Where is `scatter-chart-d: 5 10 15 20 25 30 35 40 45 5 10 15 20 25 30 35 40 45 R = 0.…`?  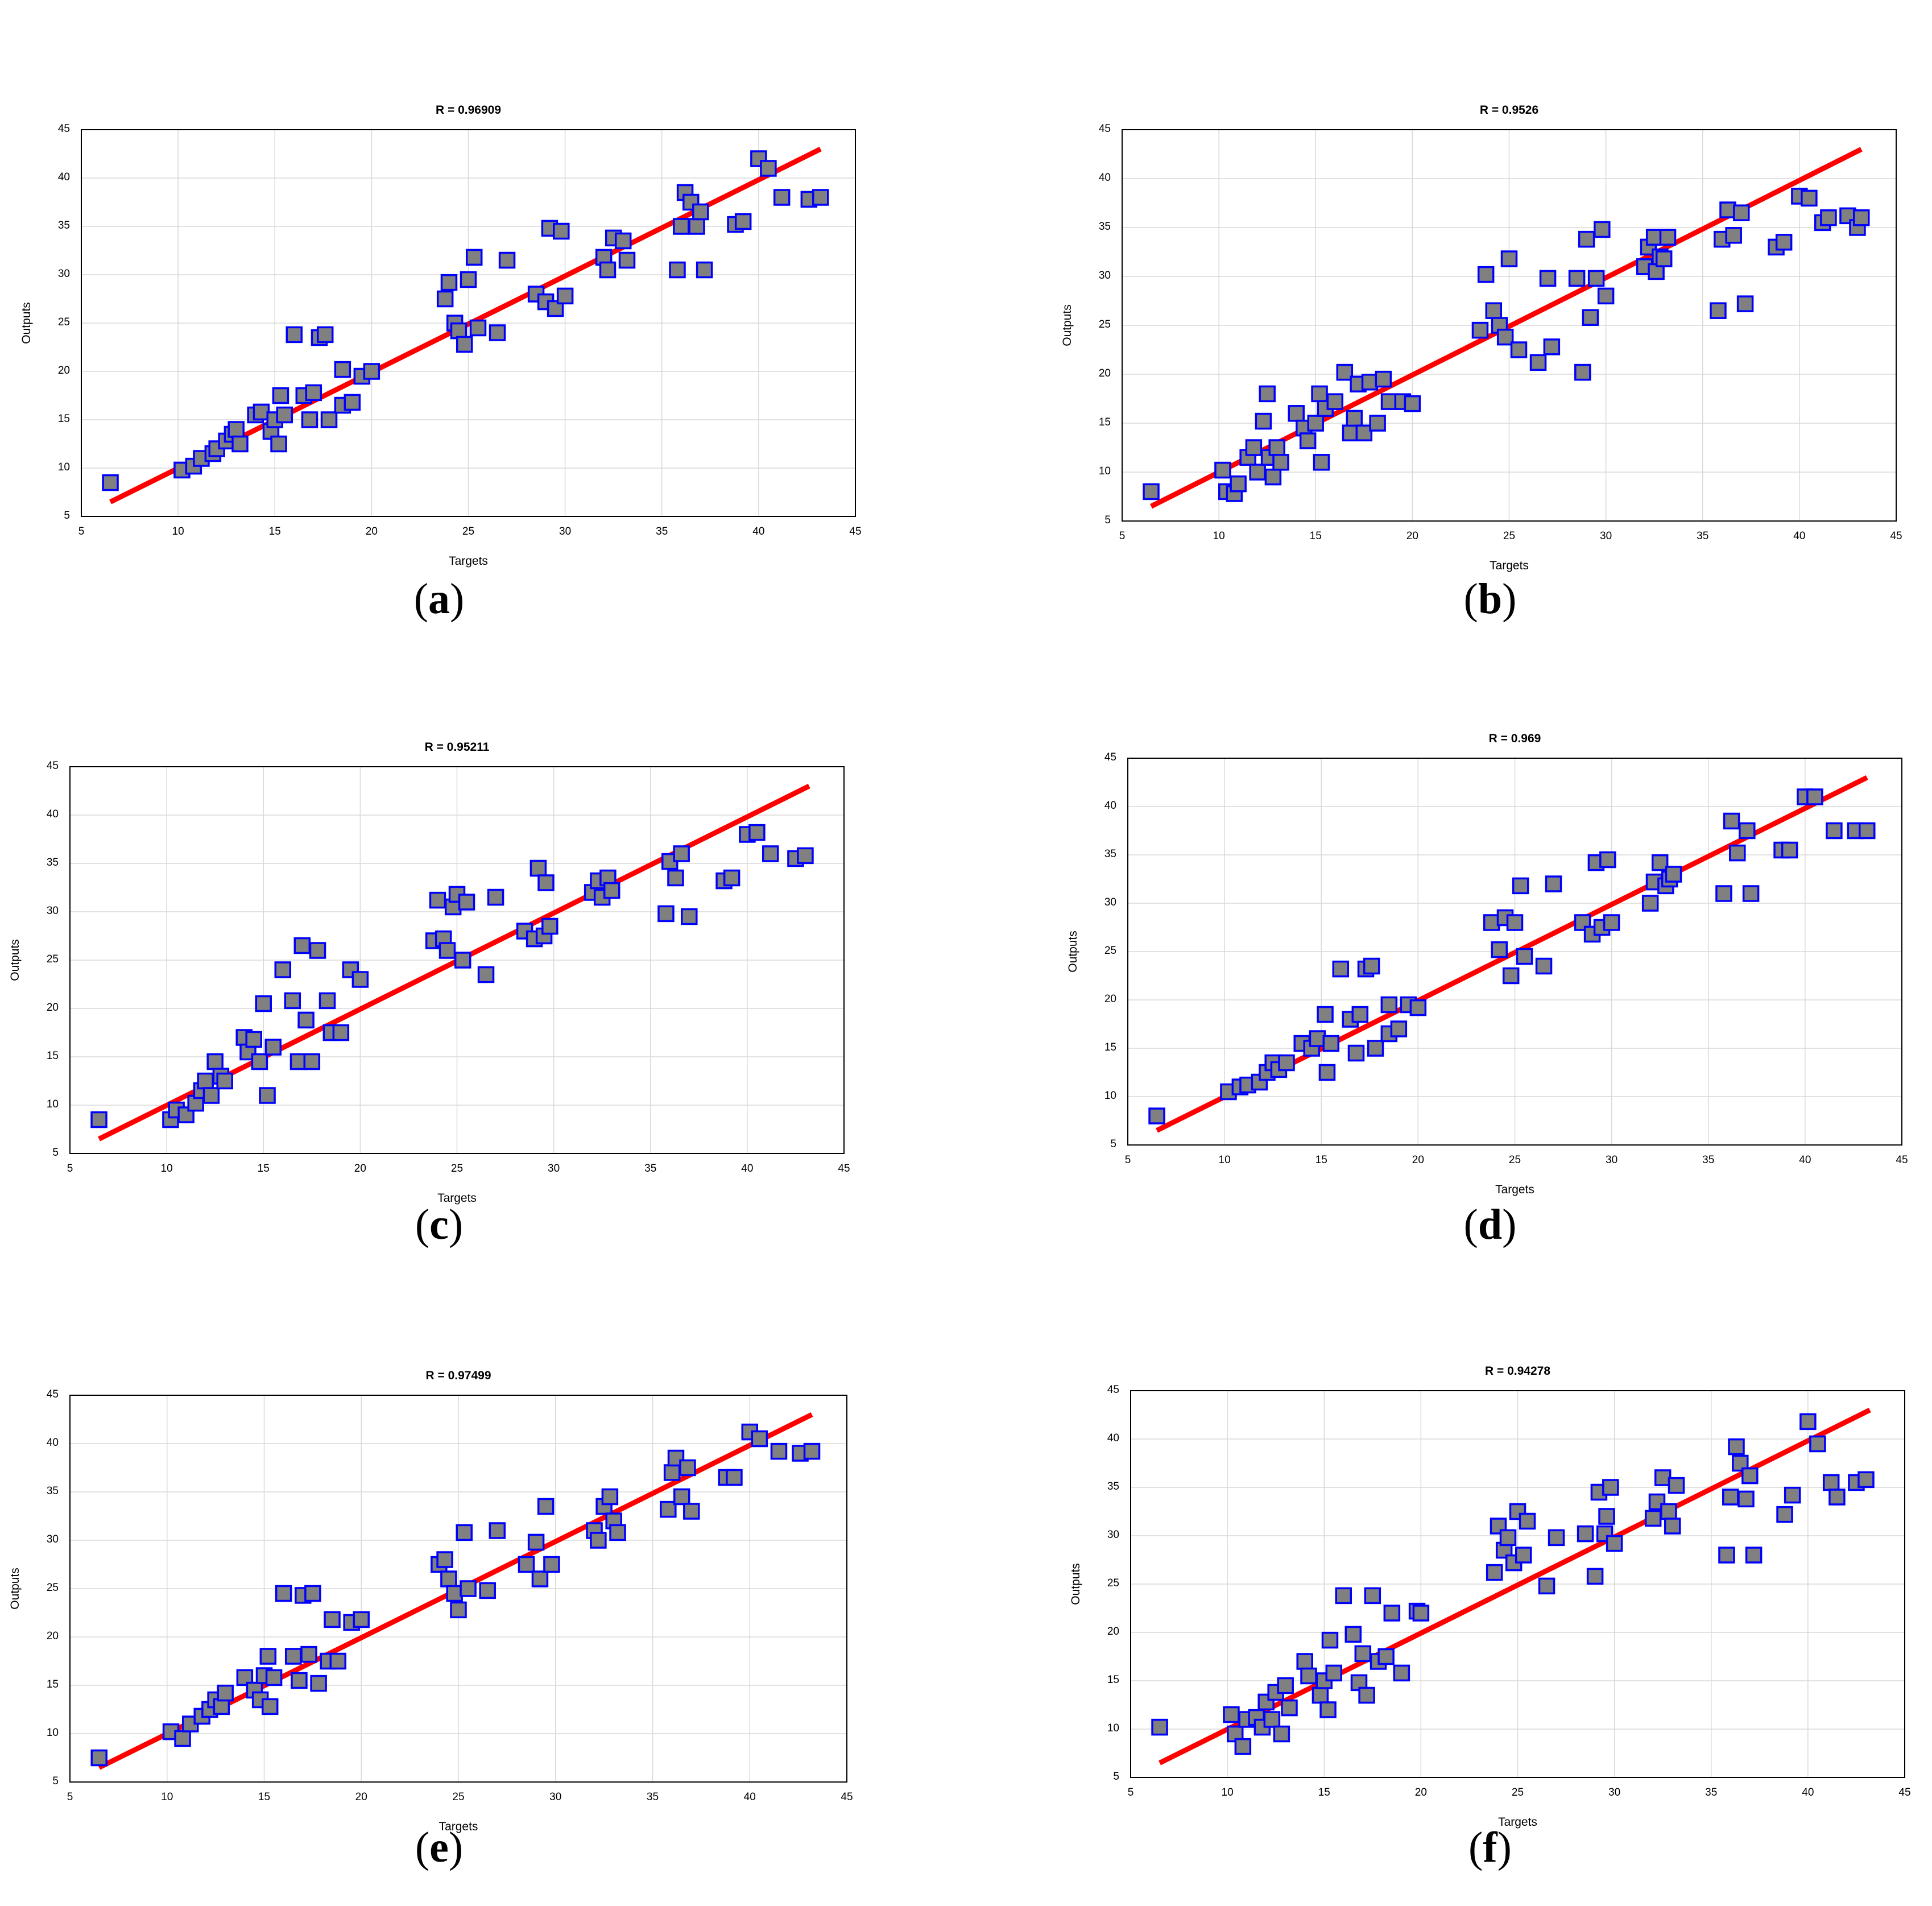 scatter-chart-d: 5 10 15 20 25 30 35 40 45 5 10 15 20 25 30 35 40 45 R = 0.… is located at coordinates (1487, 964).